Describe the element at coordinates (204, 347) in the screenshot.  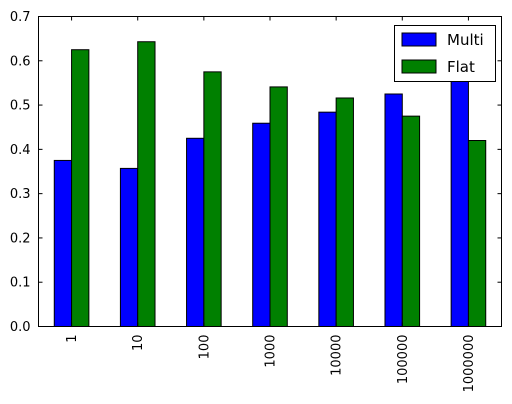
I see `x-tick-label: 100` at that location.